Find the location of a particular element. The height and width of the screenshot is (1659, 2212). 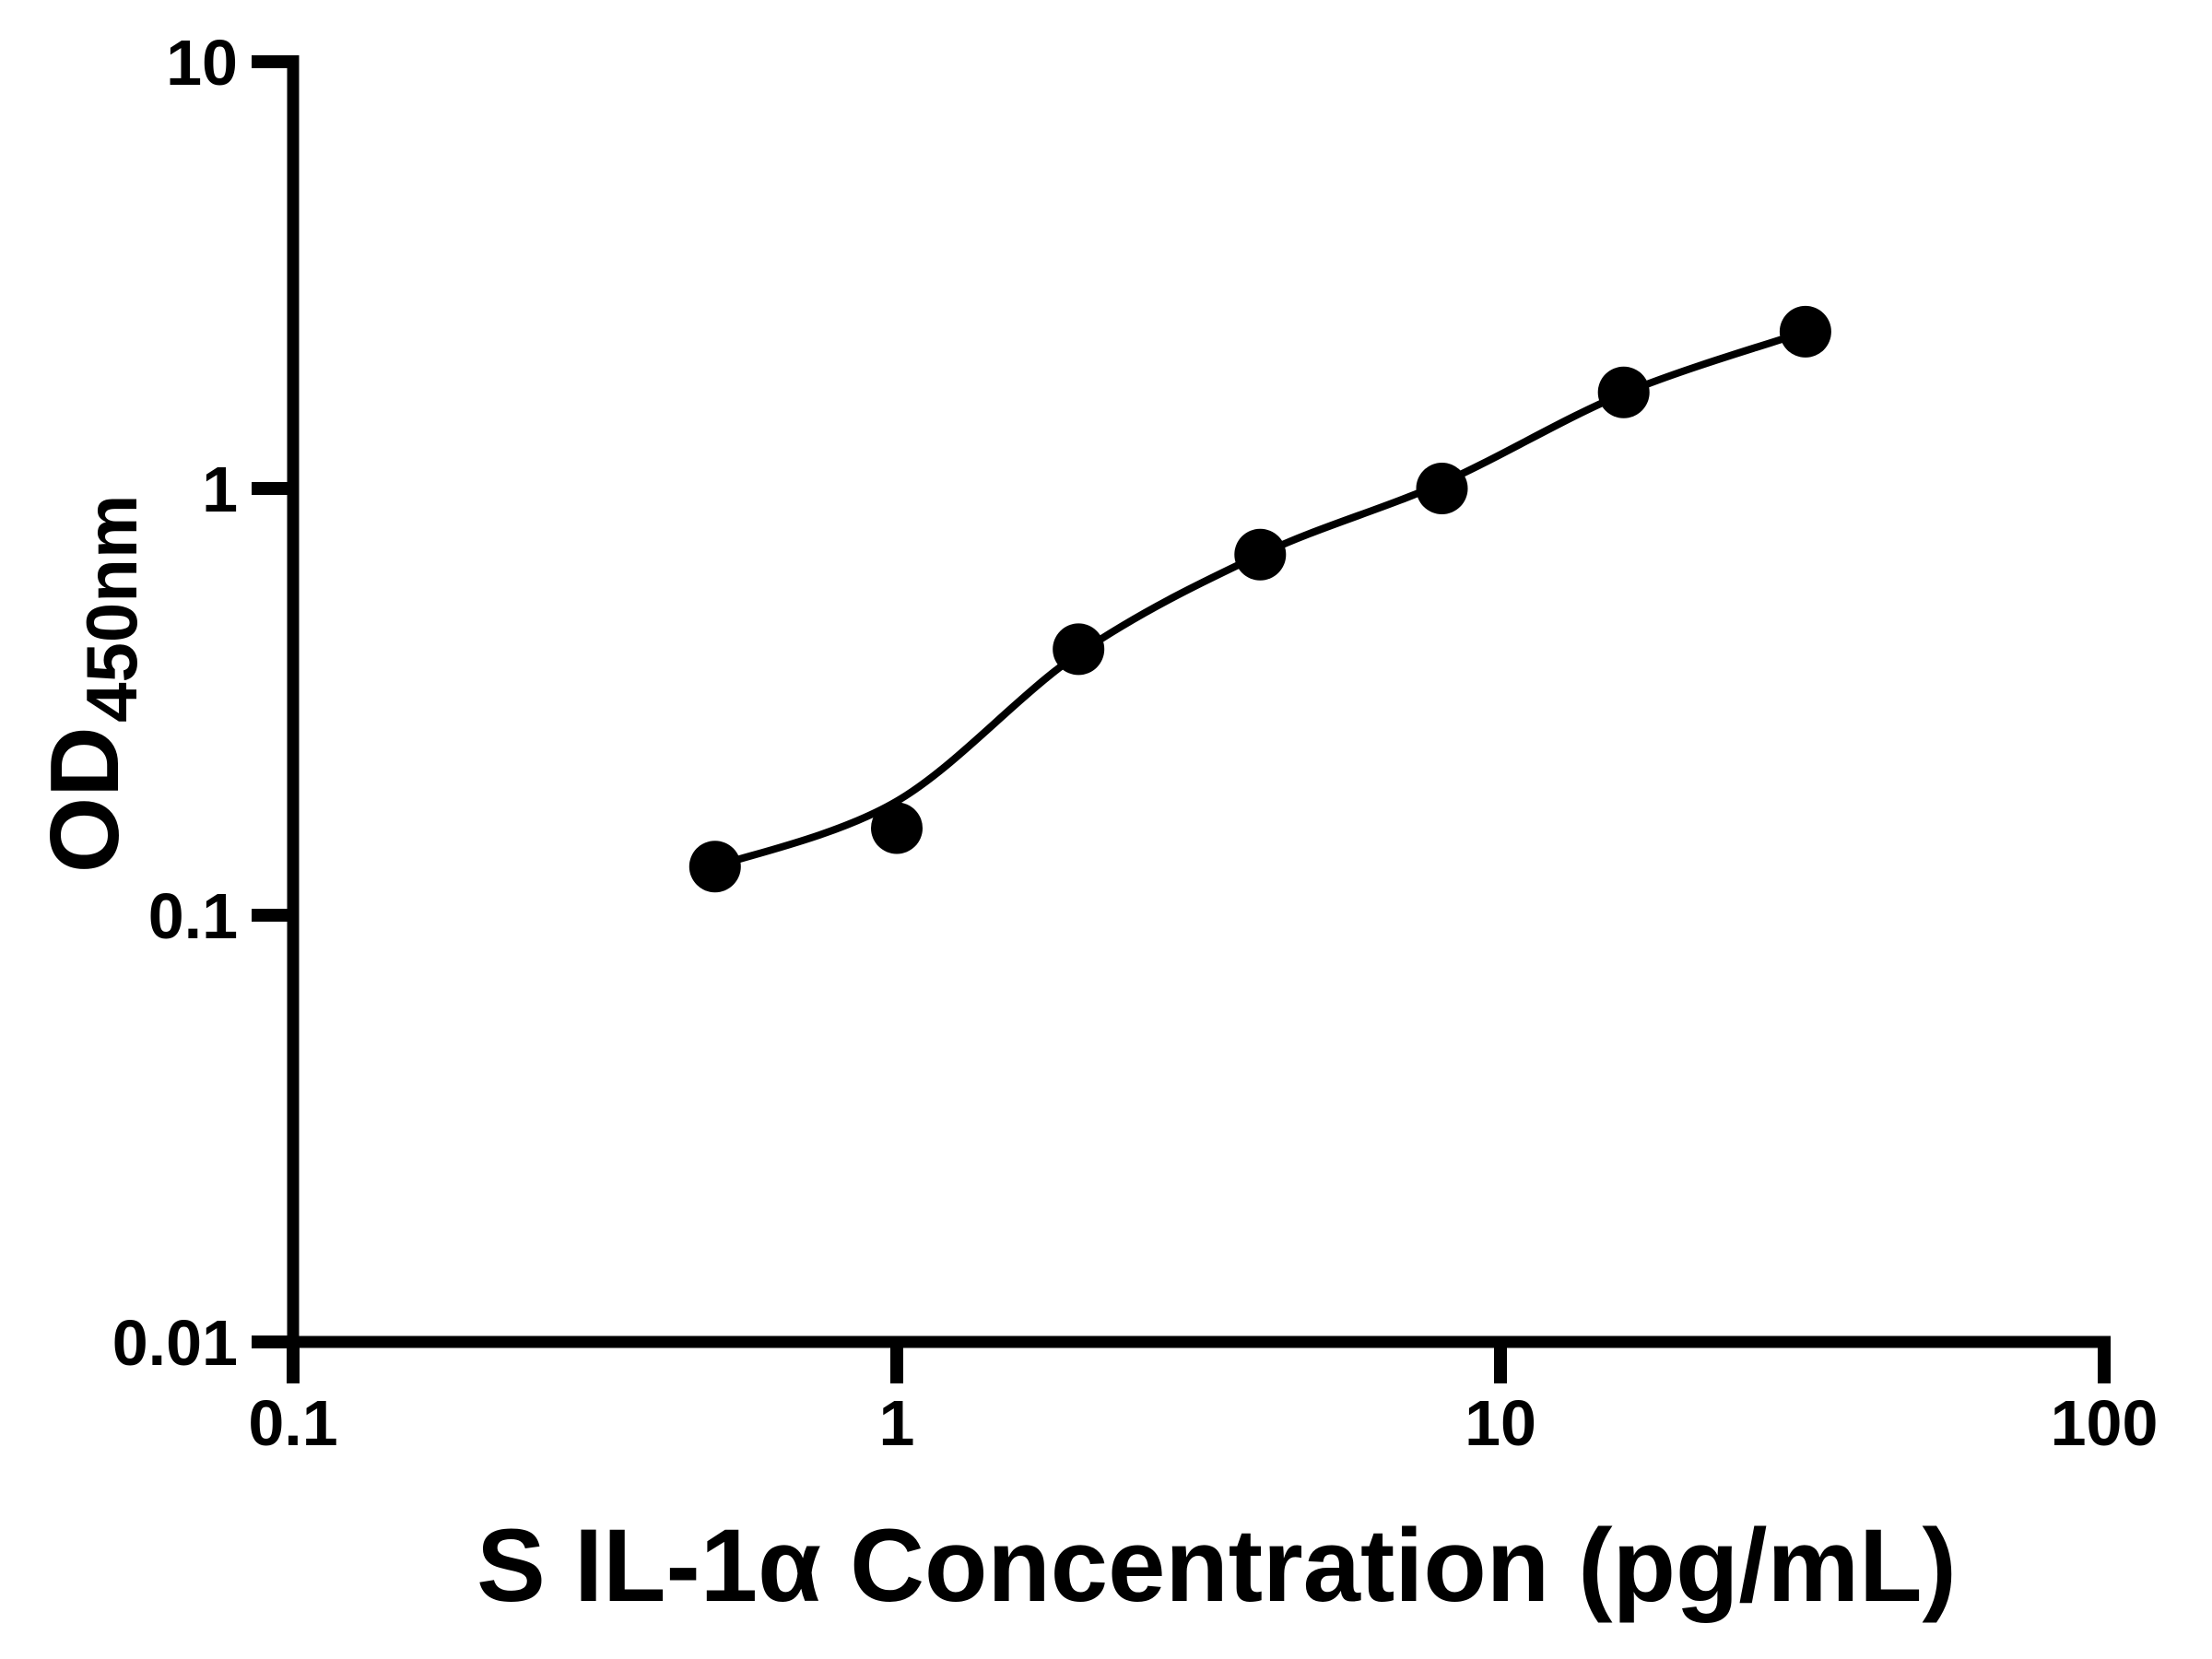

y-tick-label: 0.01 is located at coordinates (175, 1343).